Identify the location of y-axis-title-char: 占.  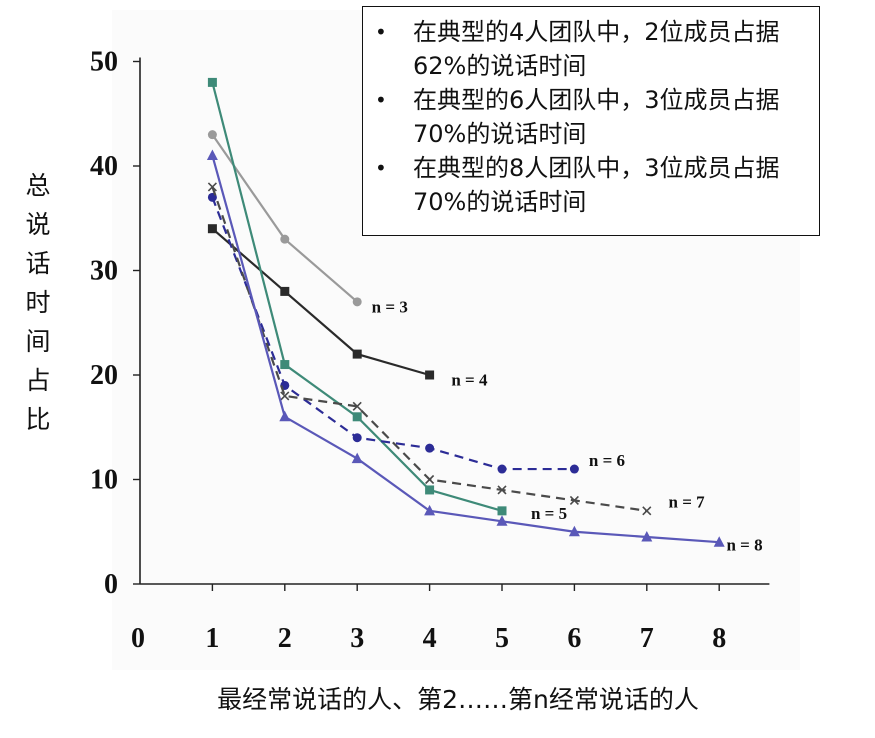
(38, 380).